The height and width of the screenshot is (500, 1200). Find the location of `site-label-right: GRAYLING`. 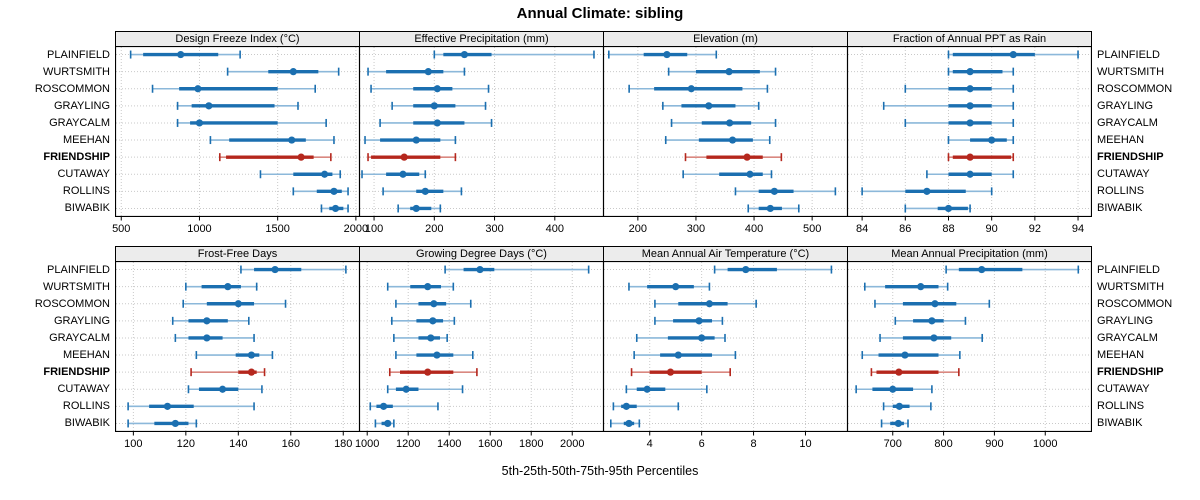

site-label-right: GRAYLING is located at coordinates (1125, 320).